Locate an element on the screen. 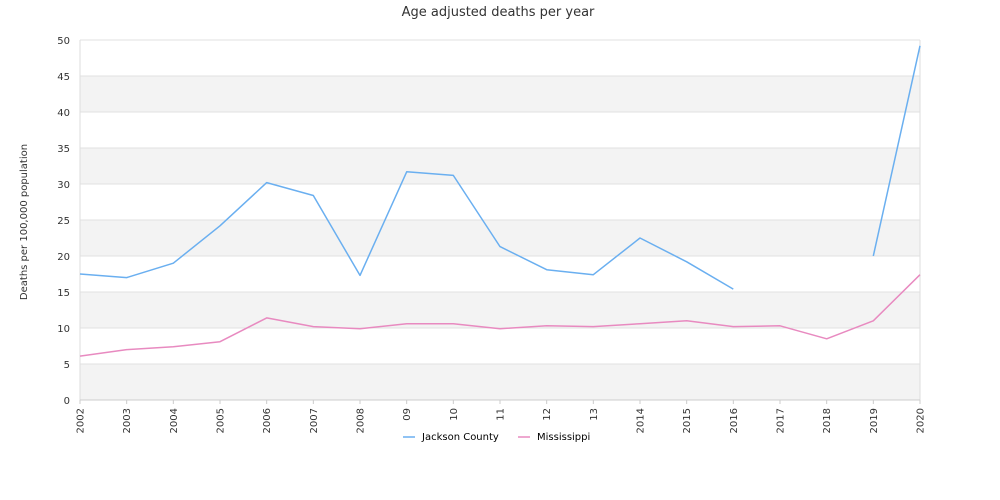 The height and width of the screenshot is (500, 1000). x-tick-label: 2014 is located at coordinates (641, 420).